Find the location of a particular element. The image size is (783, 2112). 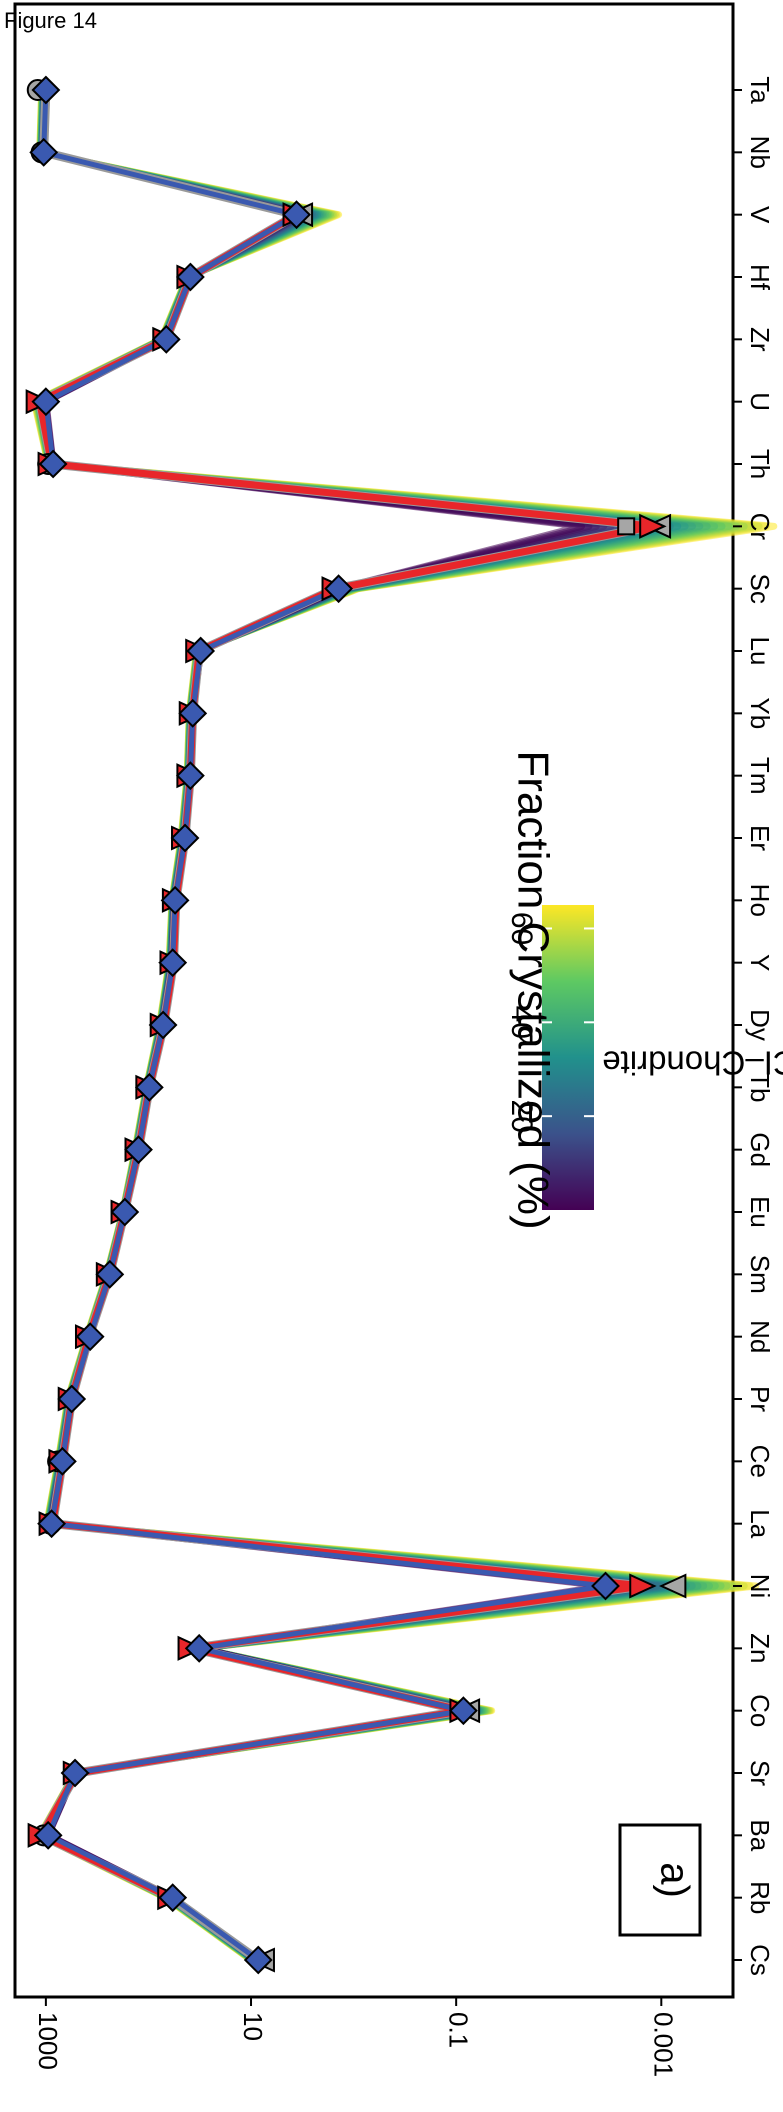

y-tick-label: 0.1 is located at coordinates (458, 2030).